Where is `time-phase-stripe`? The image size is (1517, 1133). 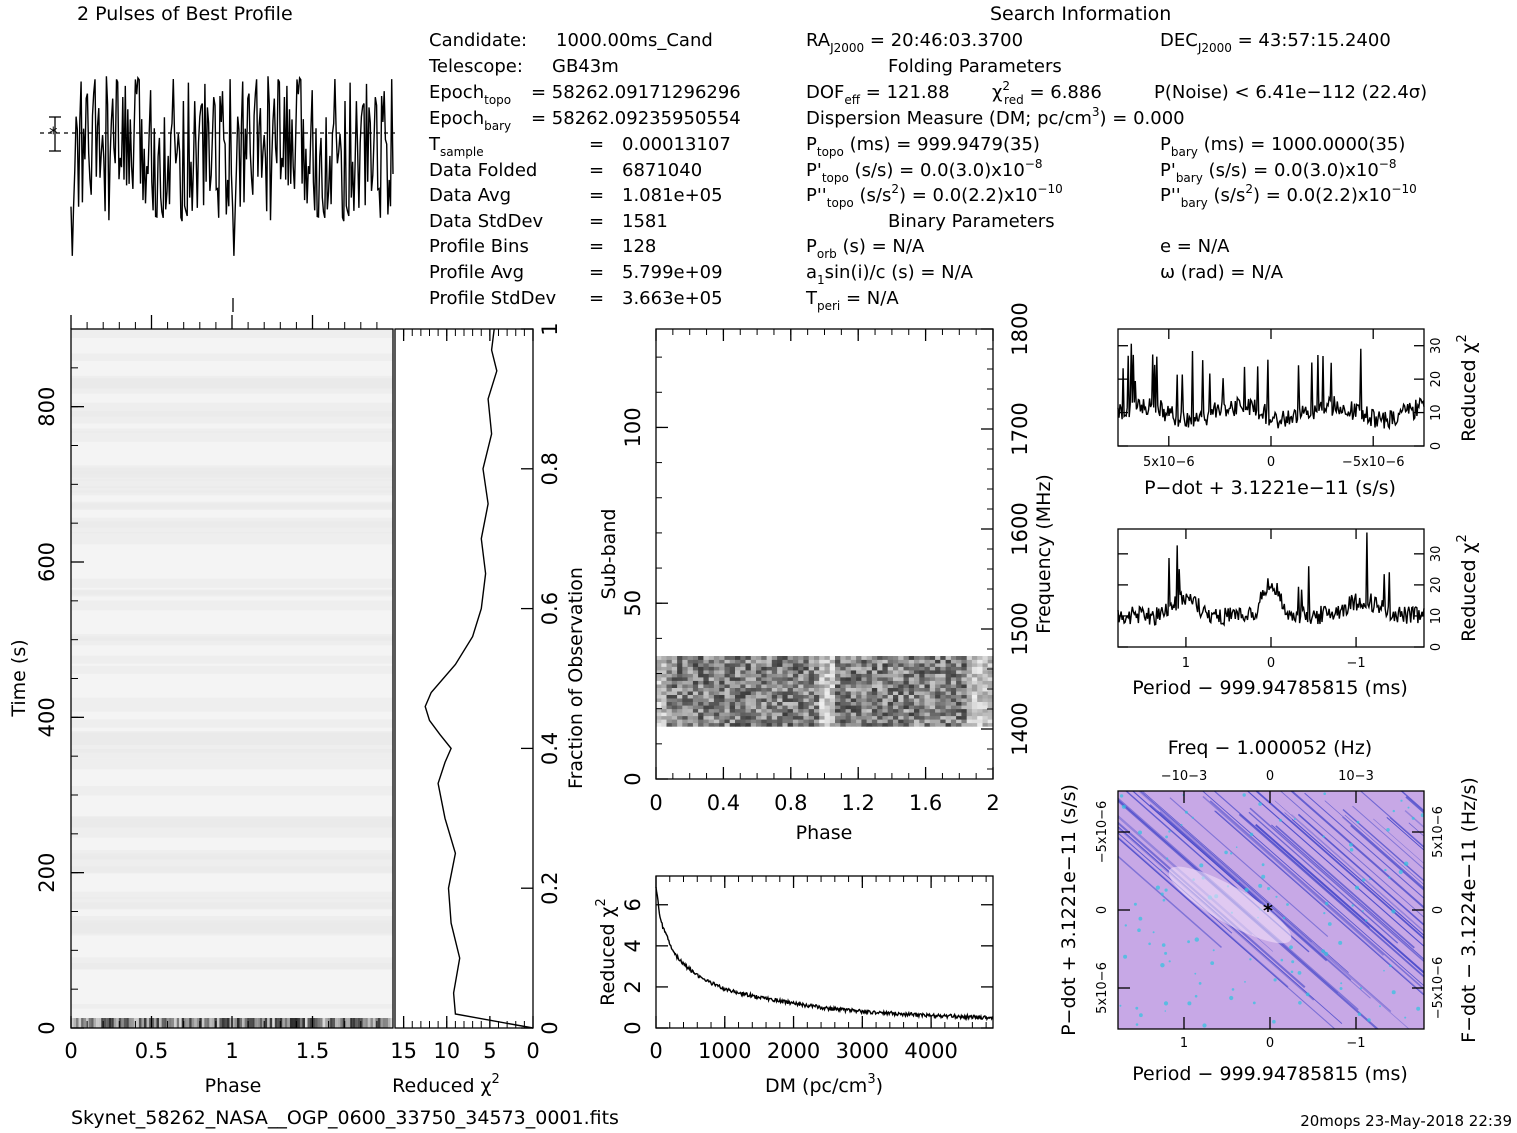
time-phase-stripe is located at coordinates (232, 409).